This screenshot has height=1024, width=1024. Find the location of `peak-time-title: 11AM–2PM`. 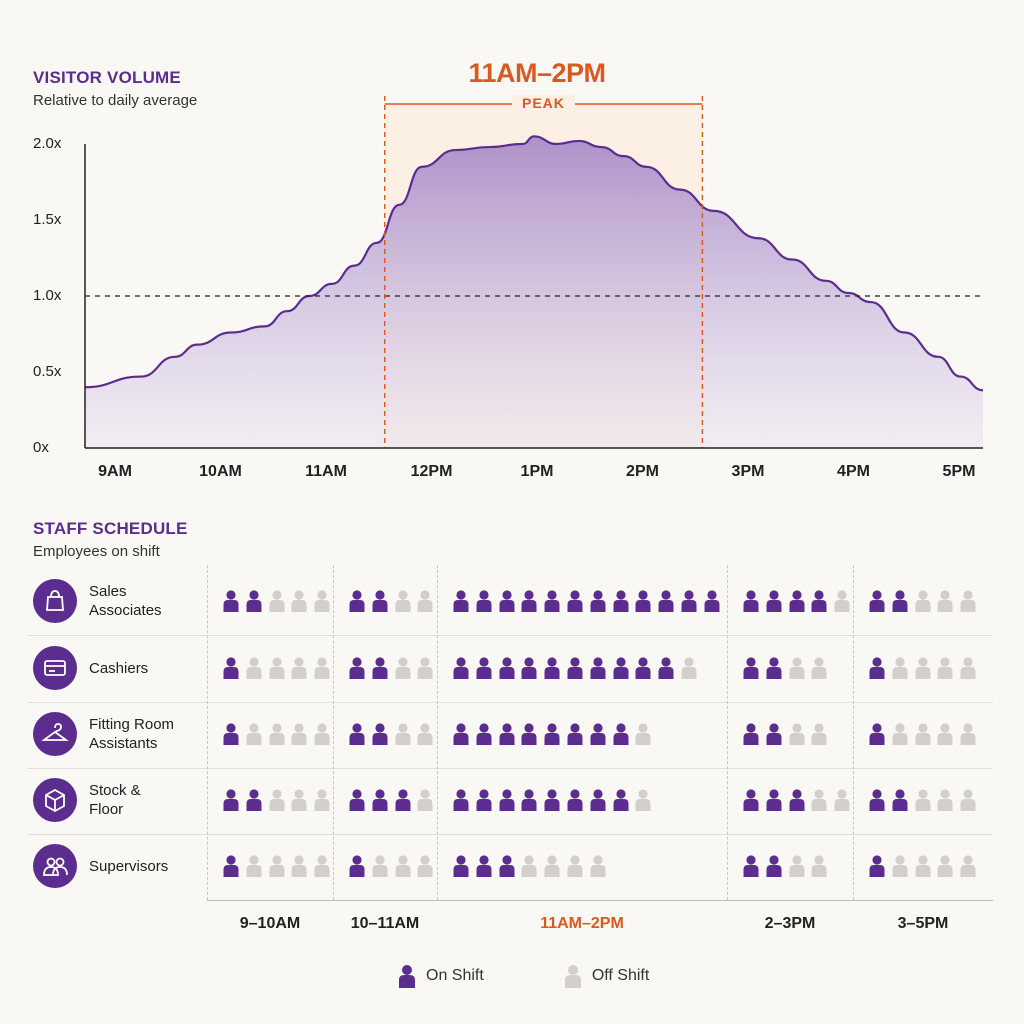

peak-time-title: 11AM–2PM is located at coordinates (537, 73).